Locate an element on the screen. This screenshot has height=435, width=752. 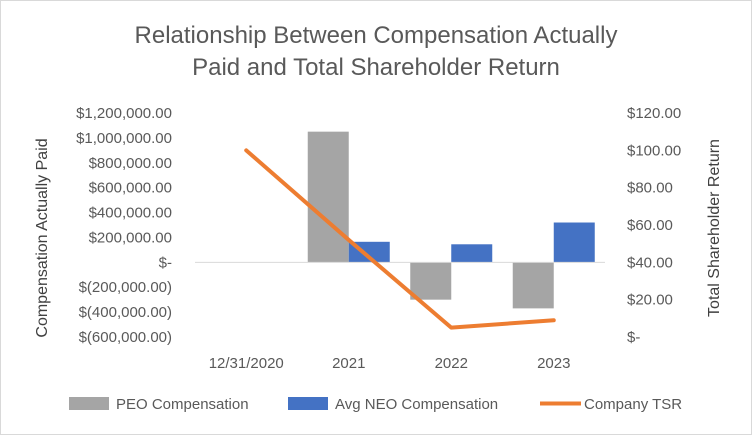
legend-label-neo: Avg NEO Compensation is located at coordinates (416, 404).